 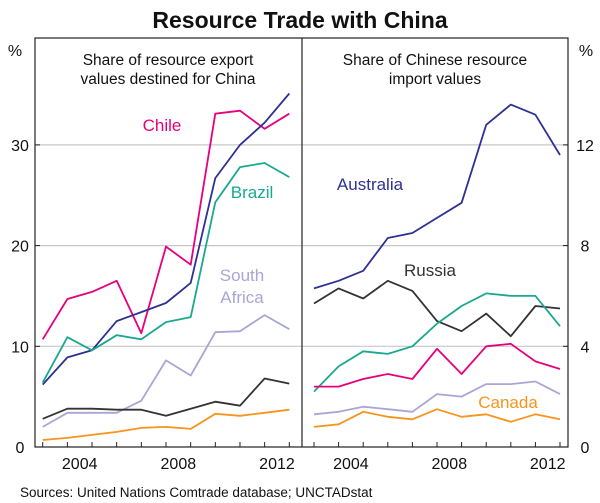 What do you see at coordinates (585, 347) in the screenshot?
I see `y-tick-label: 4` at bounding box center [585, 347].